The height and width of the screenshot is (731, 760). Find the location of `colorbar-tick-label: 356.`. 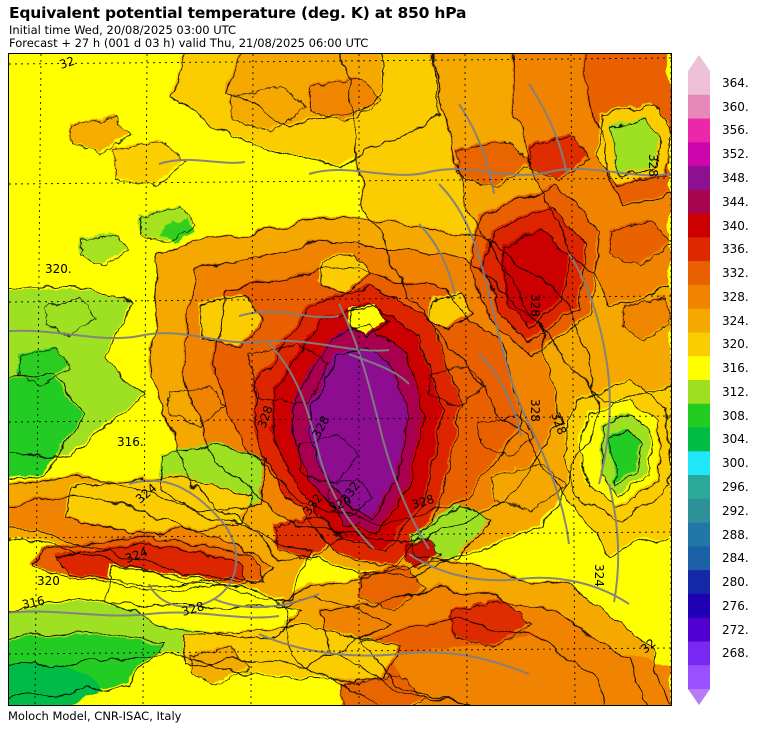

colorbar-tick-label: 356. is located at coordinates (735, 130).